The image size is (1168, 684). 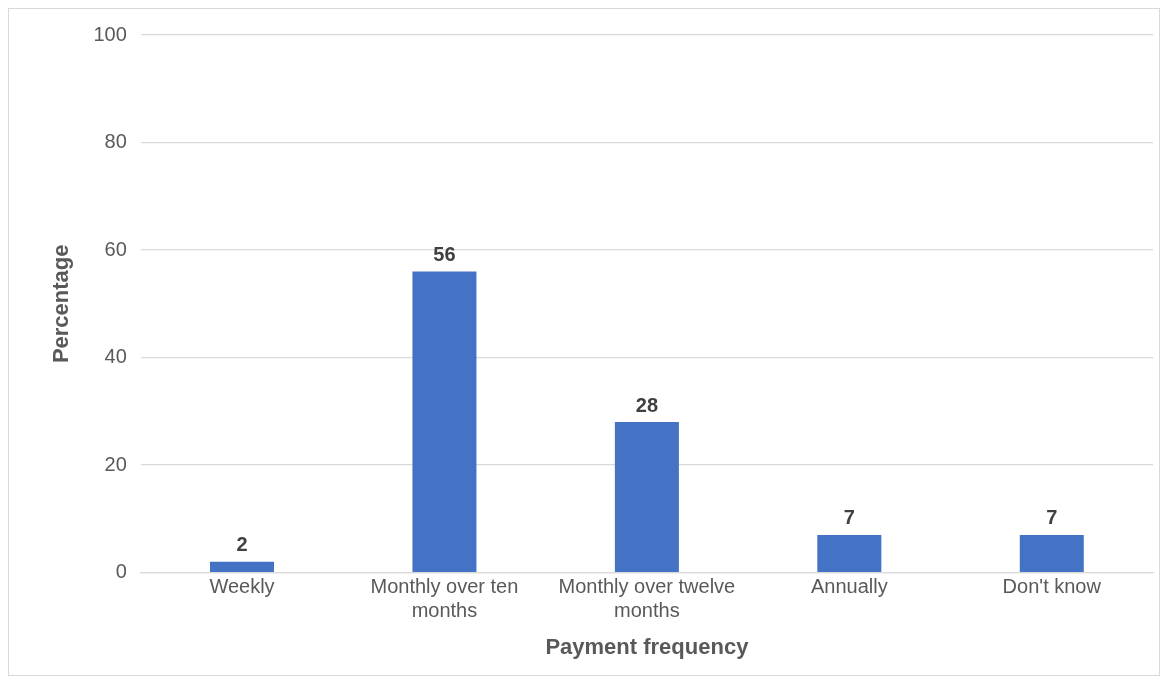 I want to click on y-axis-title: Percentage, so click(x=61, y=304).